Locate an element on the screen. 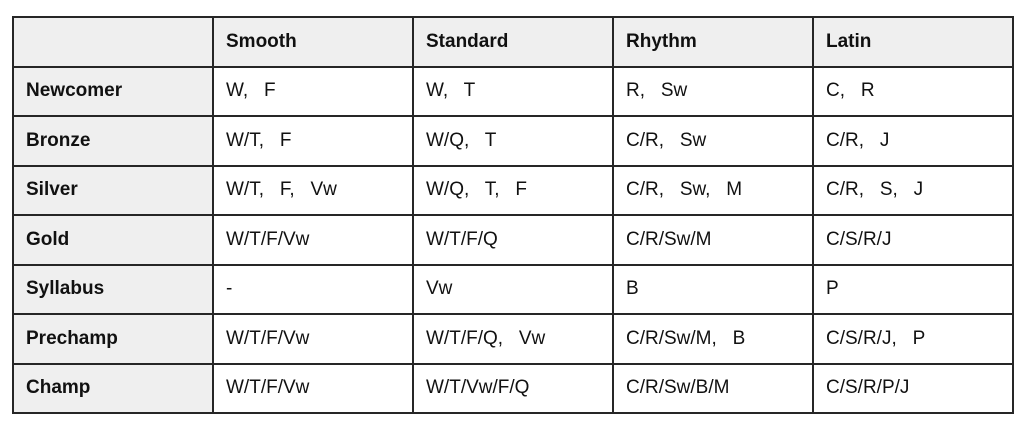  table-cell: C/R, J is located at coordinates (913, 141).